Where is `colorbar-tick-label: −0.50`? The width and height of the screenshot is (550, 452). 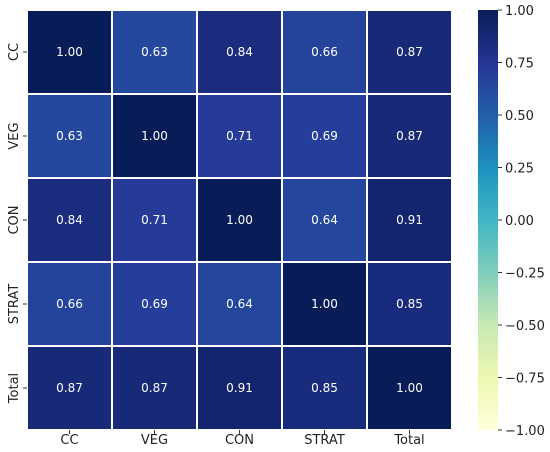 colorbar-tick-label: −0.50 is located at coordinates (525, 326).